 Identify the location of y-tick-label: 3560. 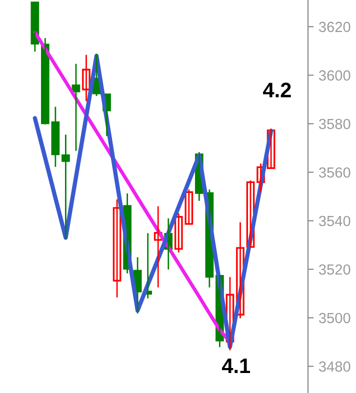
(334, 172).